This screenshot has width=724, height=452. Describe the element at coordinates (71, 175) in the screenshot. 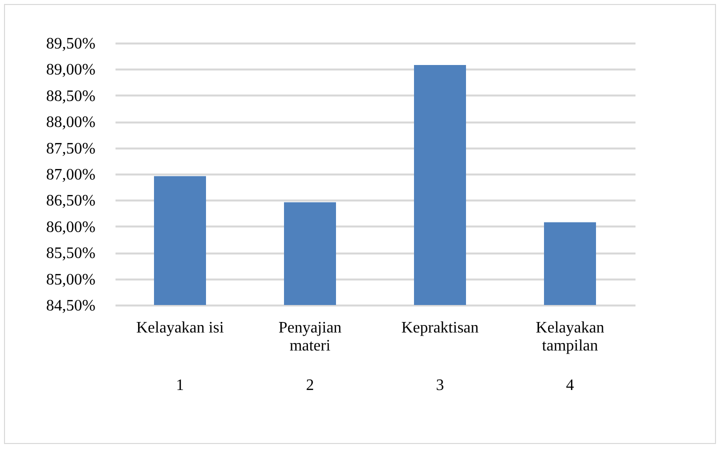

I see `y-tick-label: 87,00%` at that location.